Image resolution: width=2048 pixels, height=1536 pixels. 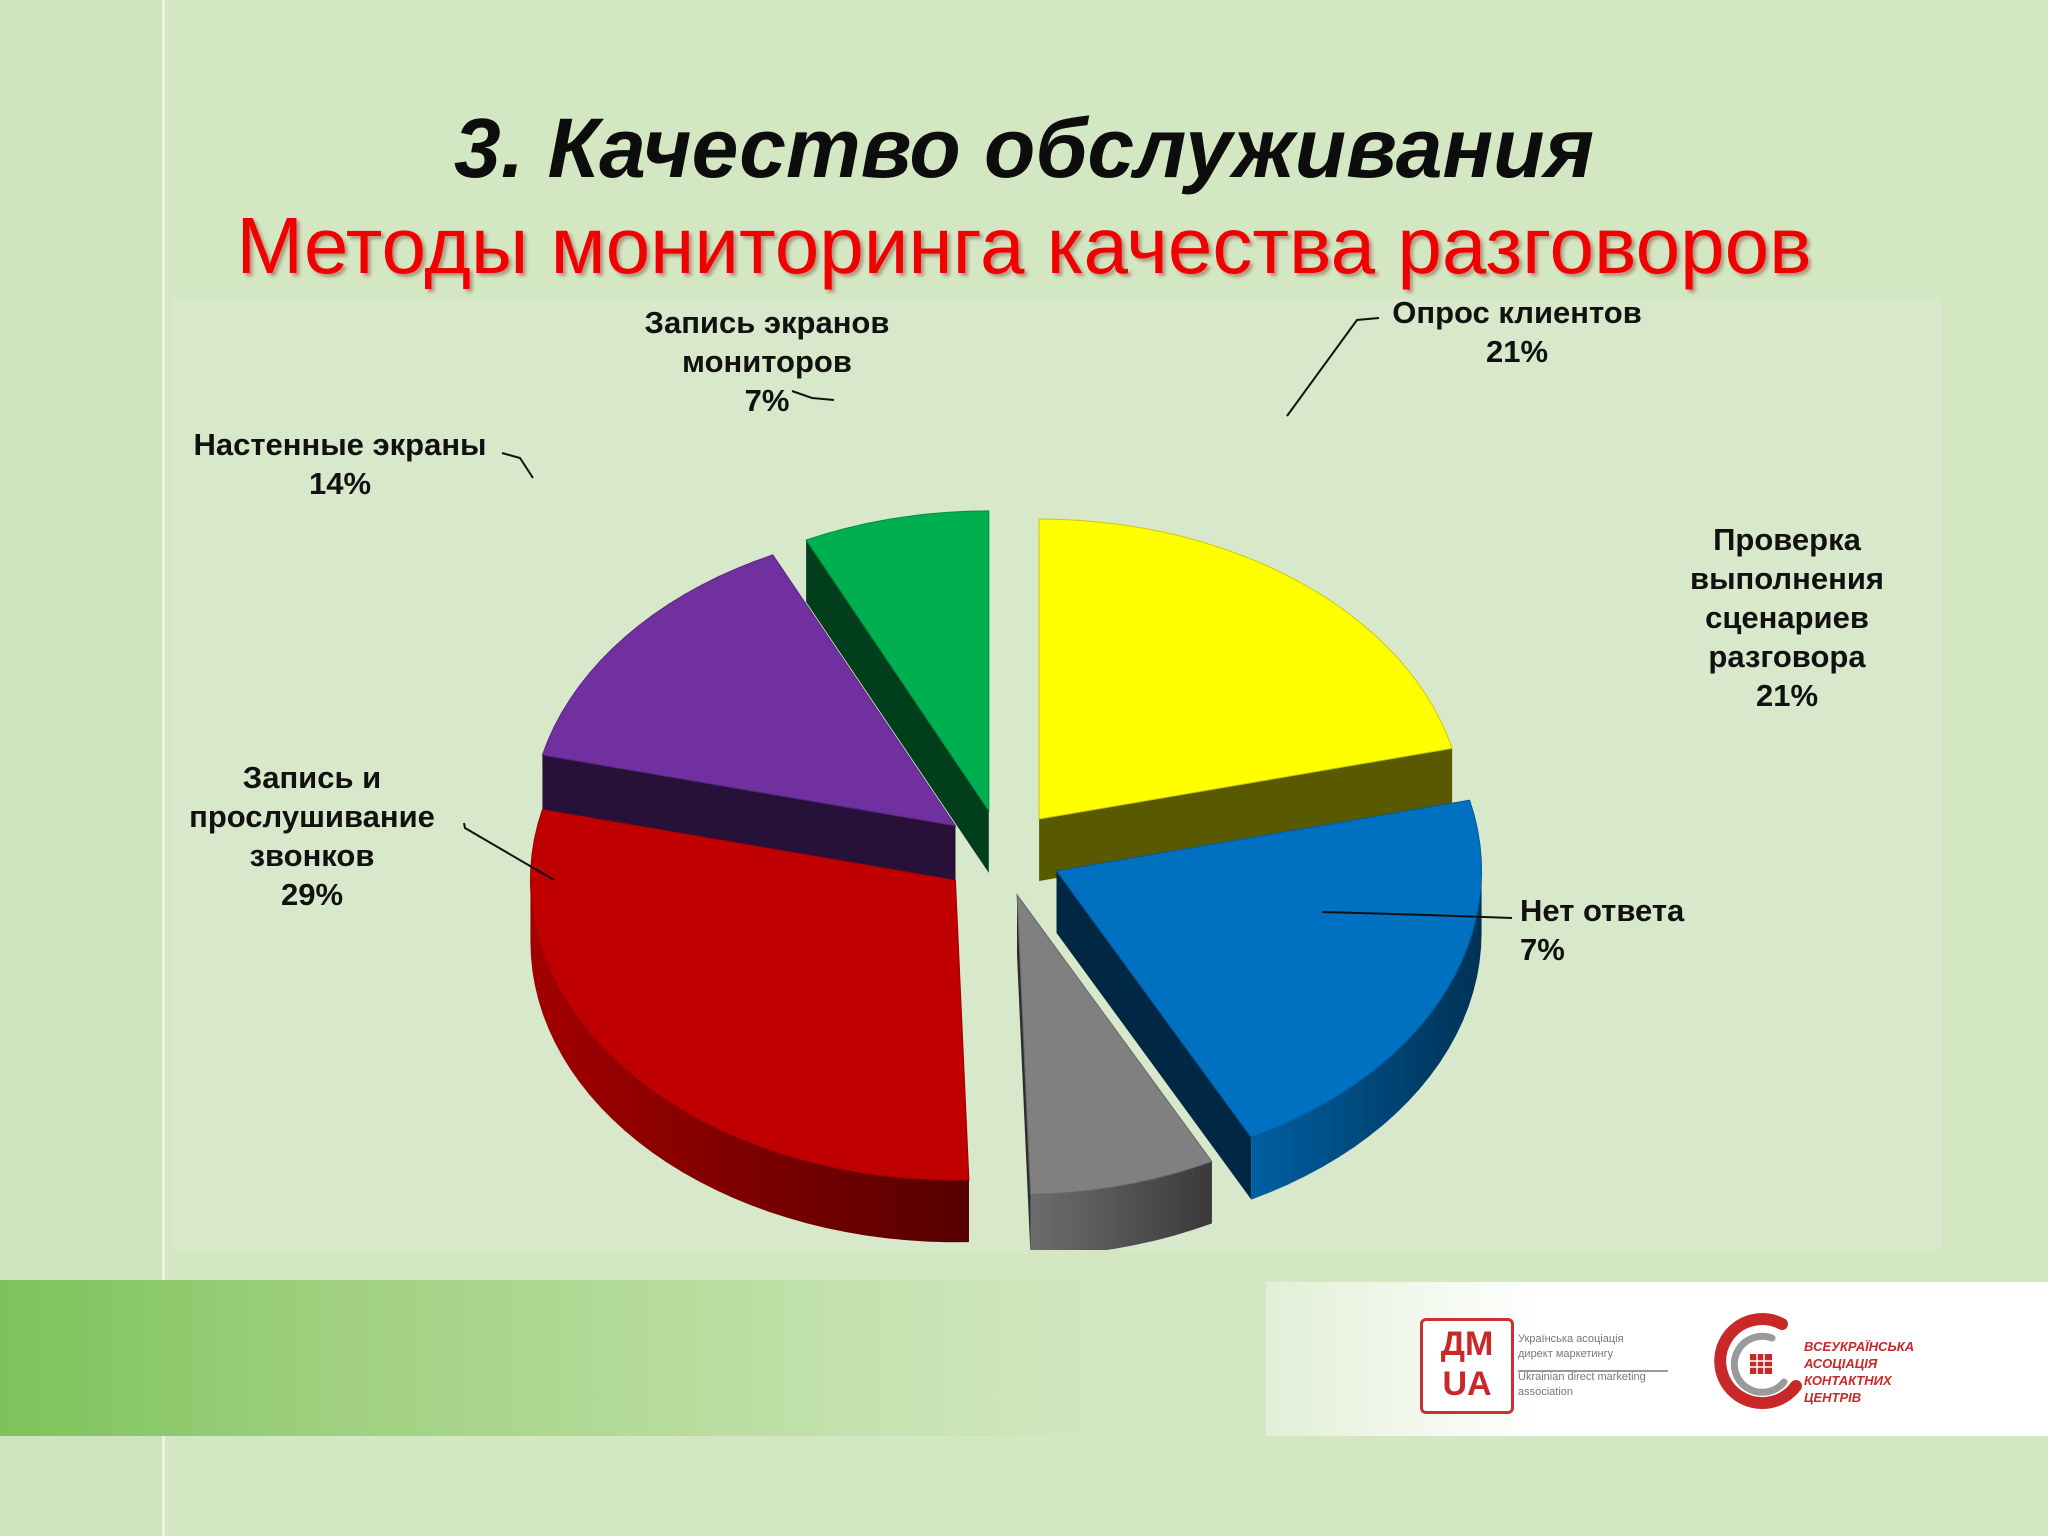 I want to click on slice-label: Запись и прослушивание звонков 29%, so click(x=372, y=836).